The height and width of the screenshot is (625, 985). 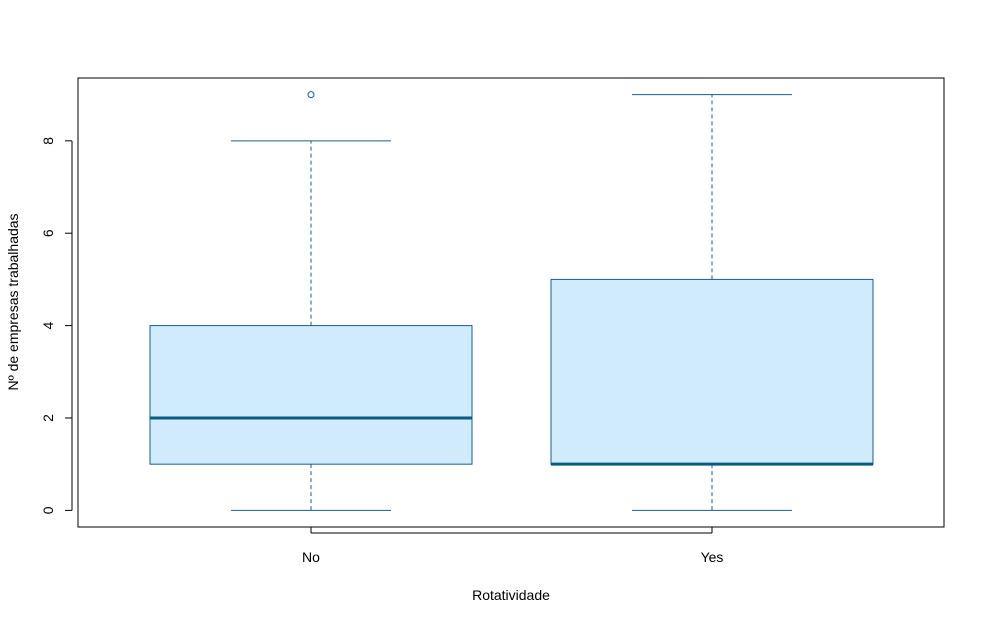 I want to click on y-tick-label: 8, so click(x=48, y=141).